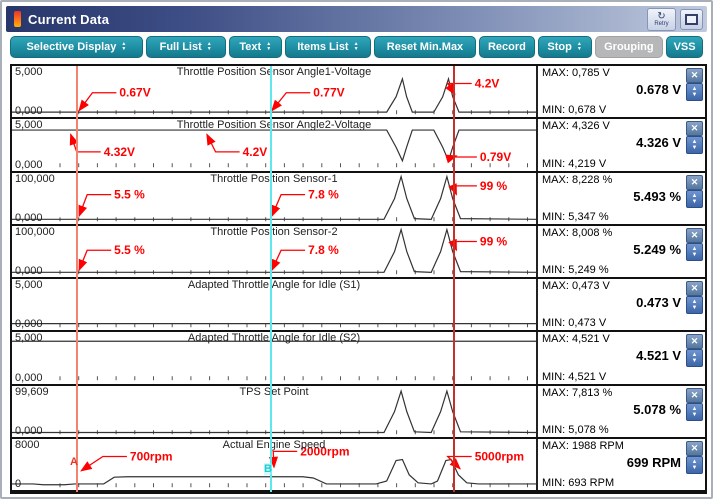  Describe the element at coordinates (323, 194) in the screenshot. I see `svg-text: 7.8 %` at that location.